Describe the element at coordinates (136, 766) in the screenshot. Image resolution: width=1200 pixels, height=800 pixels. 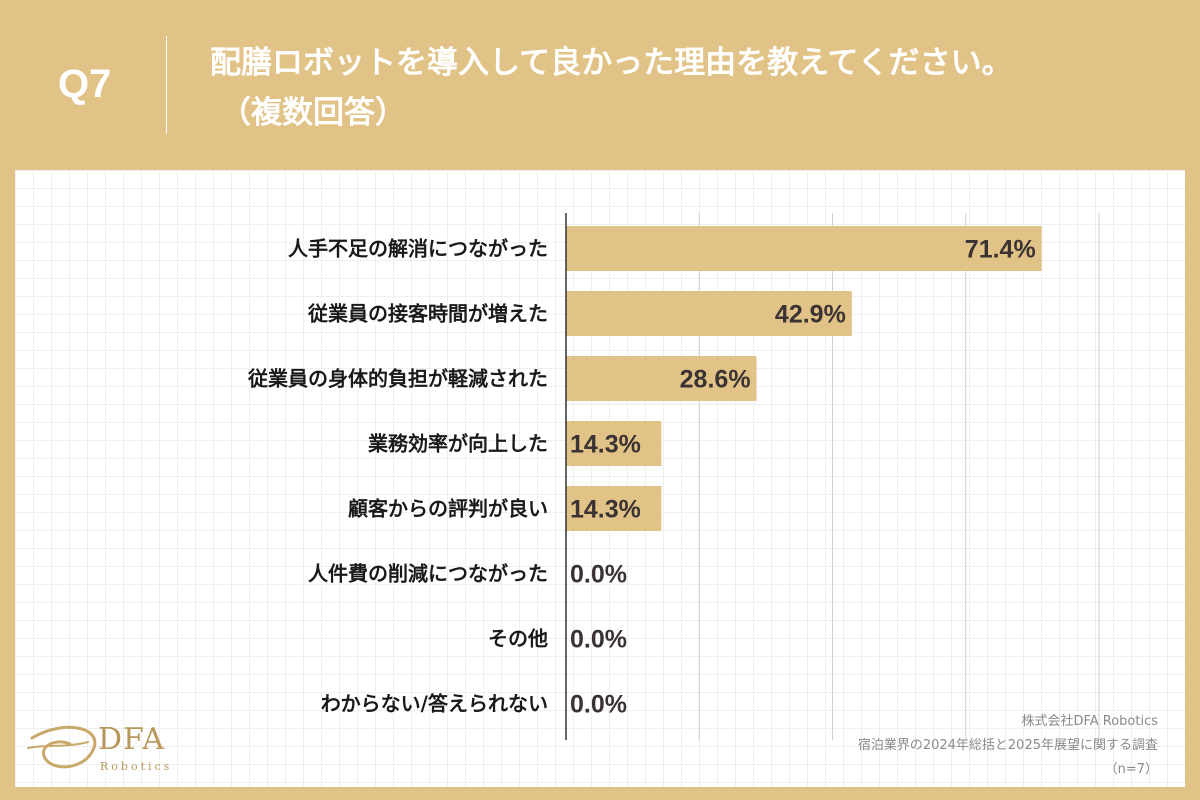
I see `logo-subtitle: Robotics` at that location.